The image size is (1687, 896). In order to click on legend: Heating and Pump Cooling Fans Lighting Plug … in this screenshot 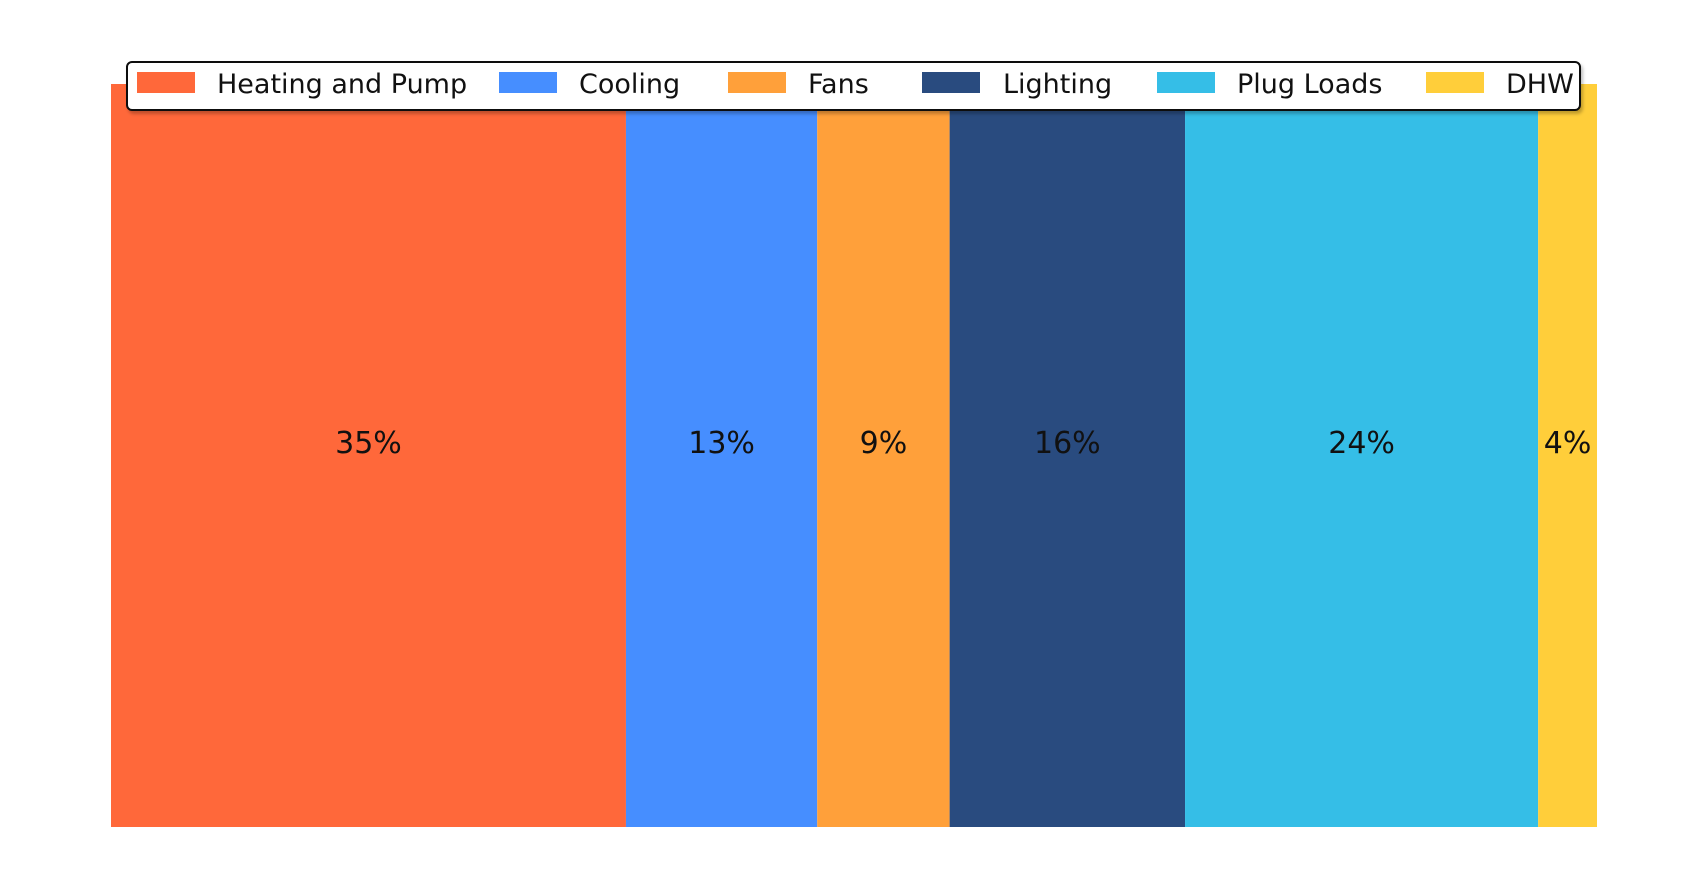, I will do `click(853, 86)`.